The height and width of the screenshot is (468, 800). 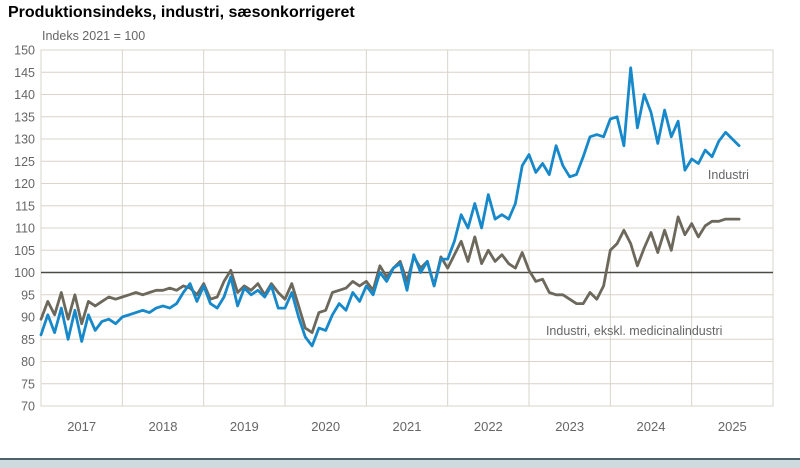 I want to click on y-tick-label: 130, so click(x=24, y=140).